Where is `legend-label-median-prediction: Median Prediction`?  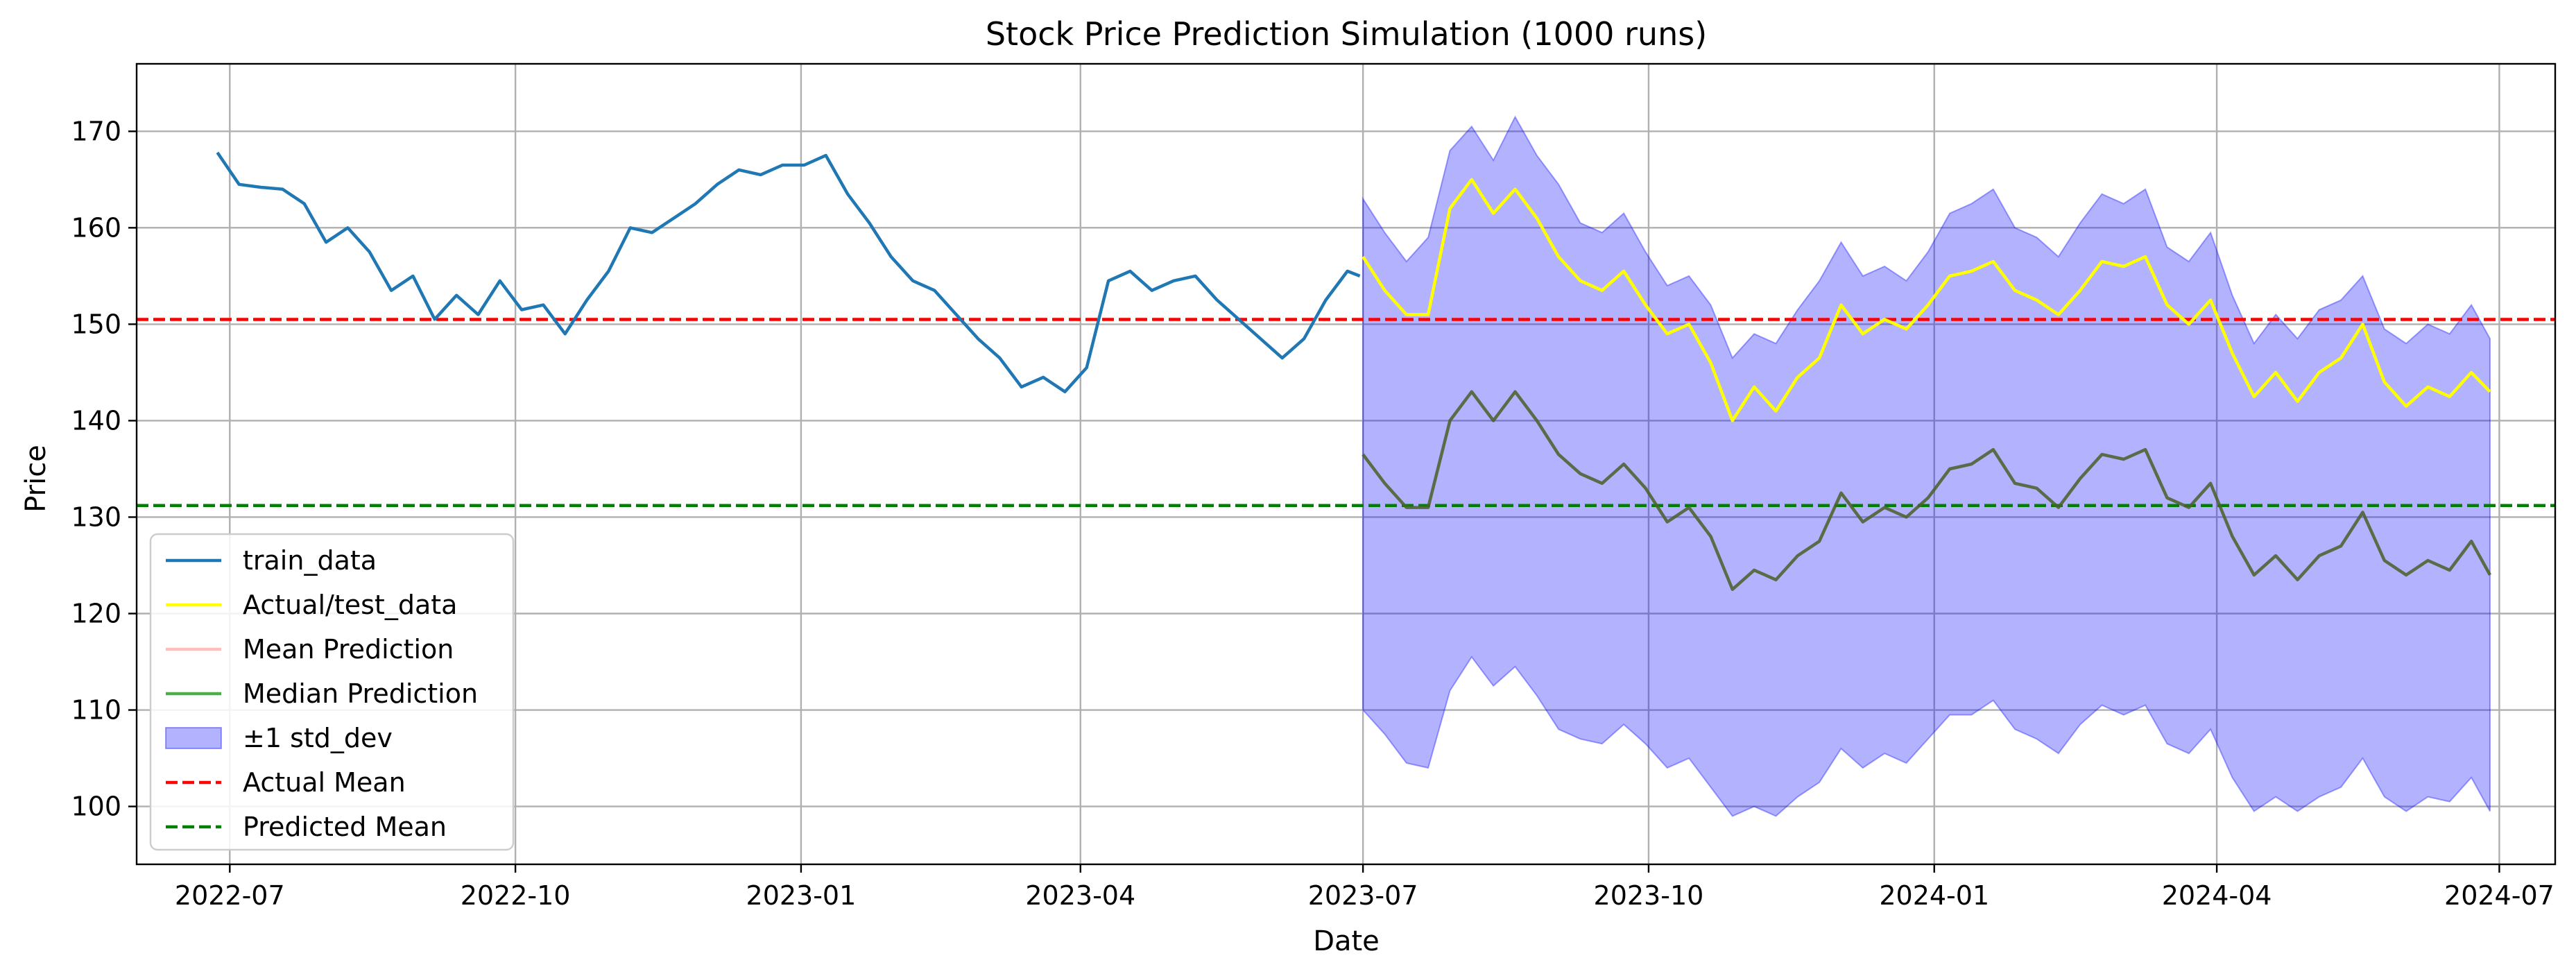
legend-label-median-prediction: Median Prediction is located at coordinates (360, 693).